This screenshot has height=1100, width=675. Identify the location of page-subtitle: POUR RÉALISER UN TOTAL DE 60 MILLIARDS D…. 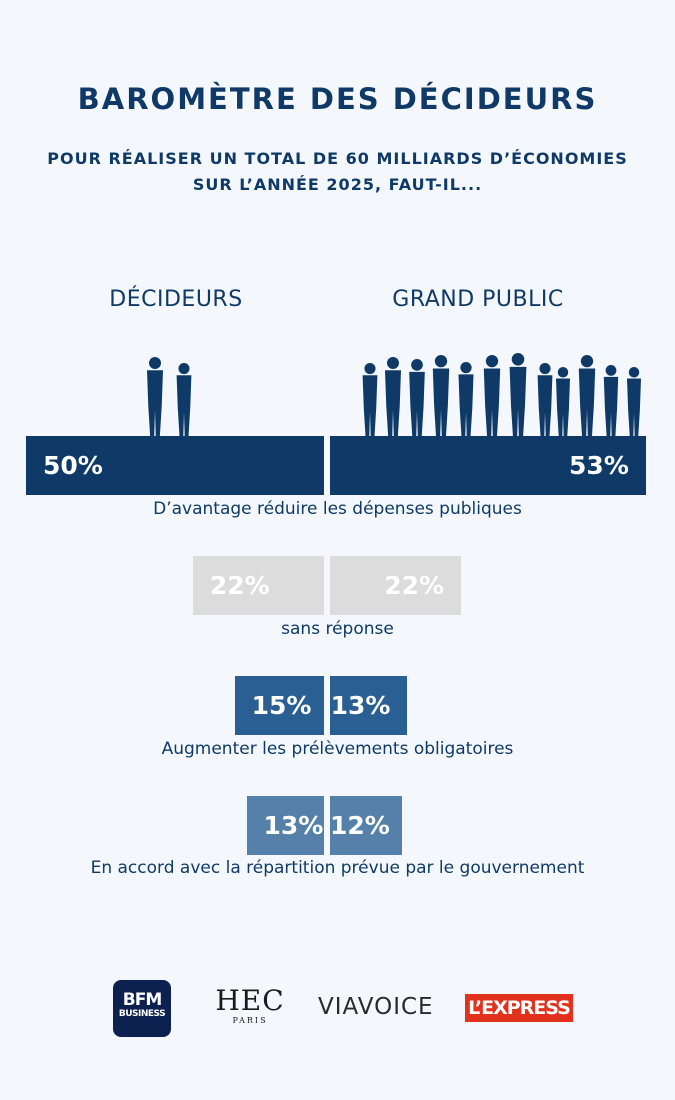
(337, 172).